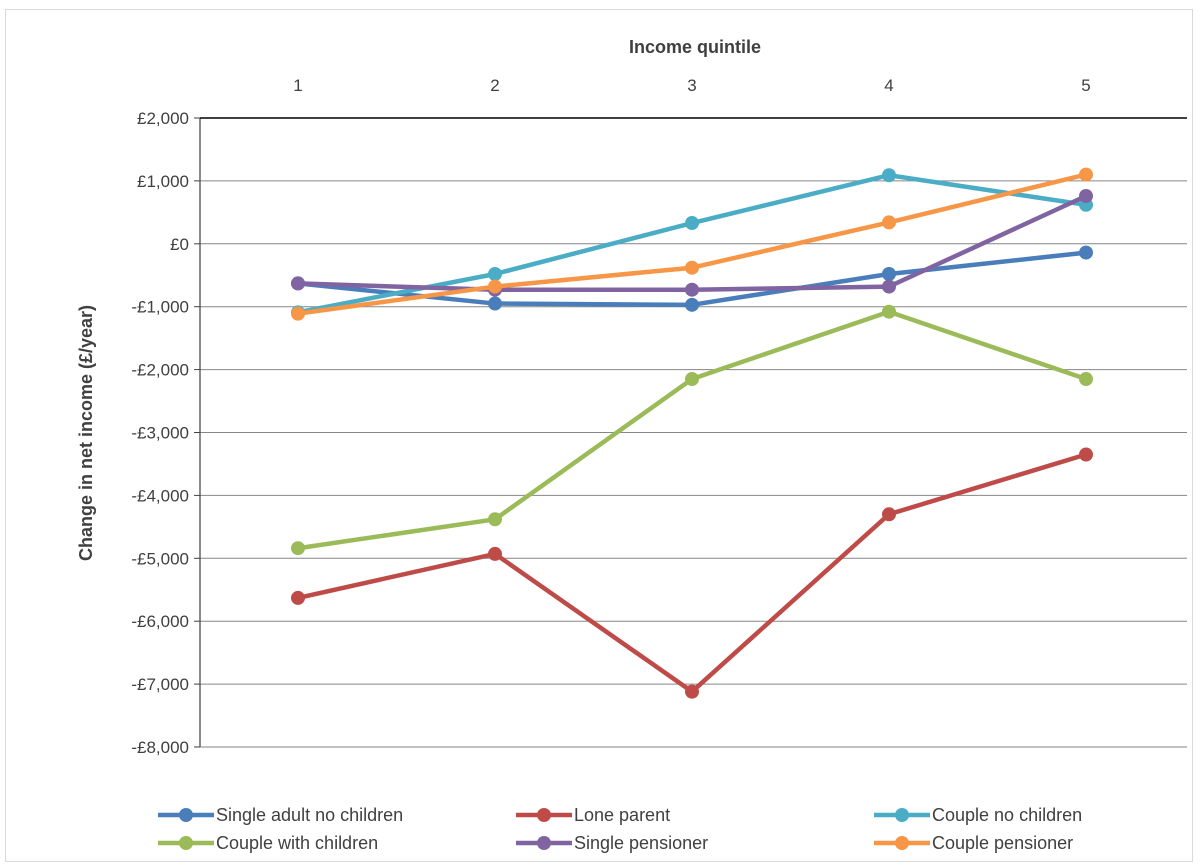 The width and height of the screenshot is (1202, 866). Describe the element at coordinates (160, 684) in the screenshot. I see `y-tick-label: -£7,000` at that location.